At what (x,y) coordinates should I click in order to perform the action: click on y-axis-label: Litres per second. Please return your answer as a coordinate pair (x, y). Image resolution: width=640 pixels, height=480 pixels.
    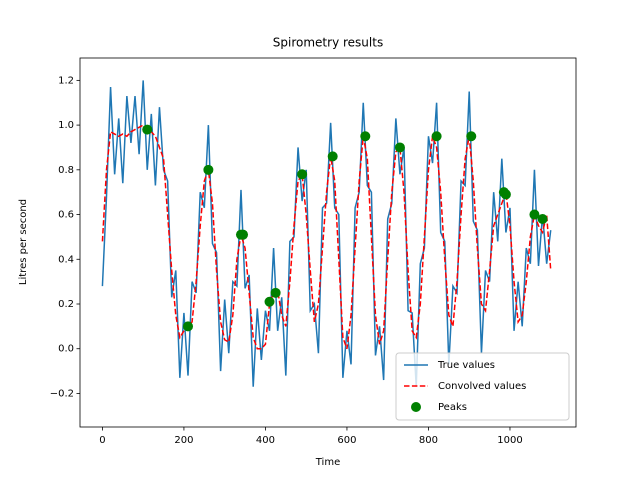
    Looking at the image, I should click on (23, 242).